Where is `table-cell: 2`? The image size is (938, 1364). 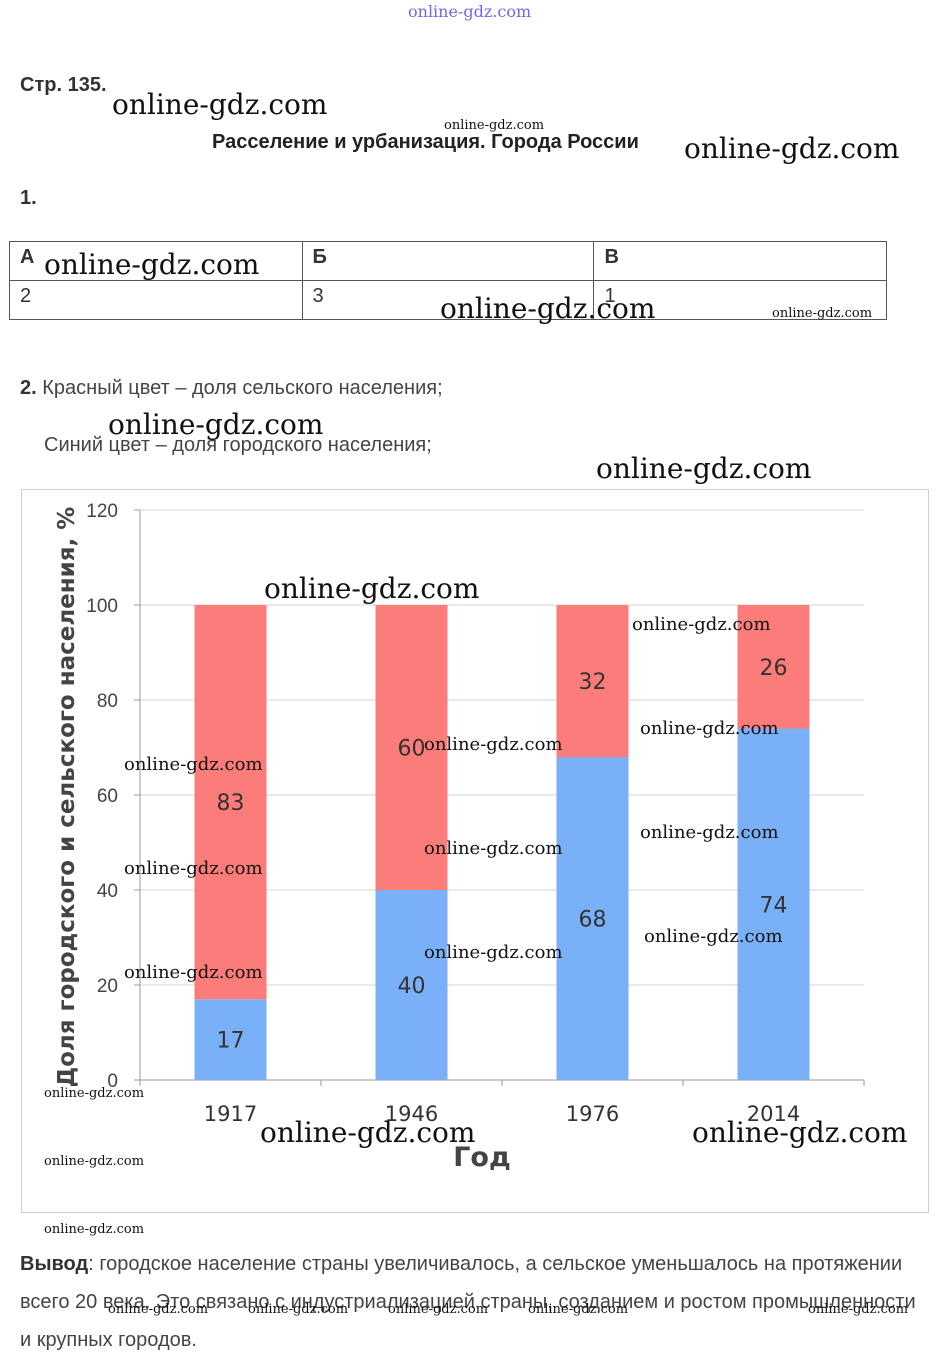
table-cell: 2 is located at coordinates (156, 300).